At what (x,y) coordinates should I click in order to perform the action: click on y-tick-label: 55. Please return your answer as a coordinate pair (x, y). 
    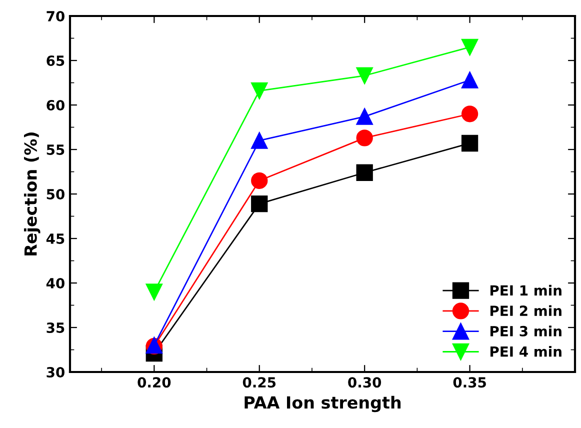
    Looking at the image, I should click on (55, 149).